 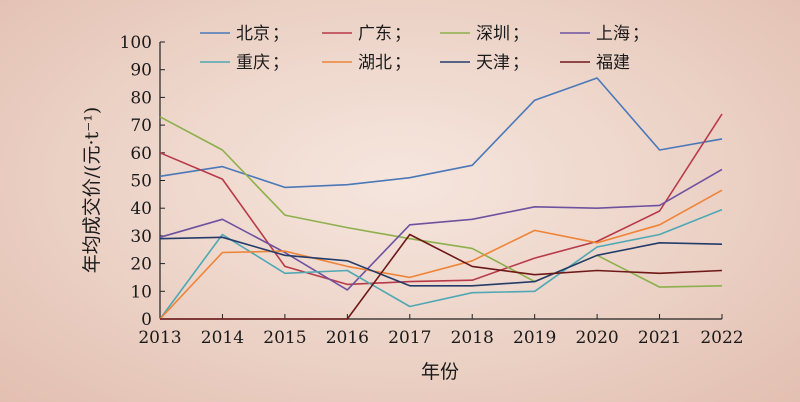 What do you see at coordinates (613, 63) in the screenshot?
I see `legend-label: 福建` at bounding box center [613, 63].